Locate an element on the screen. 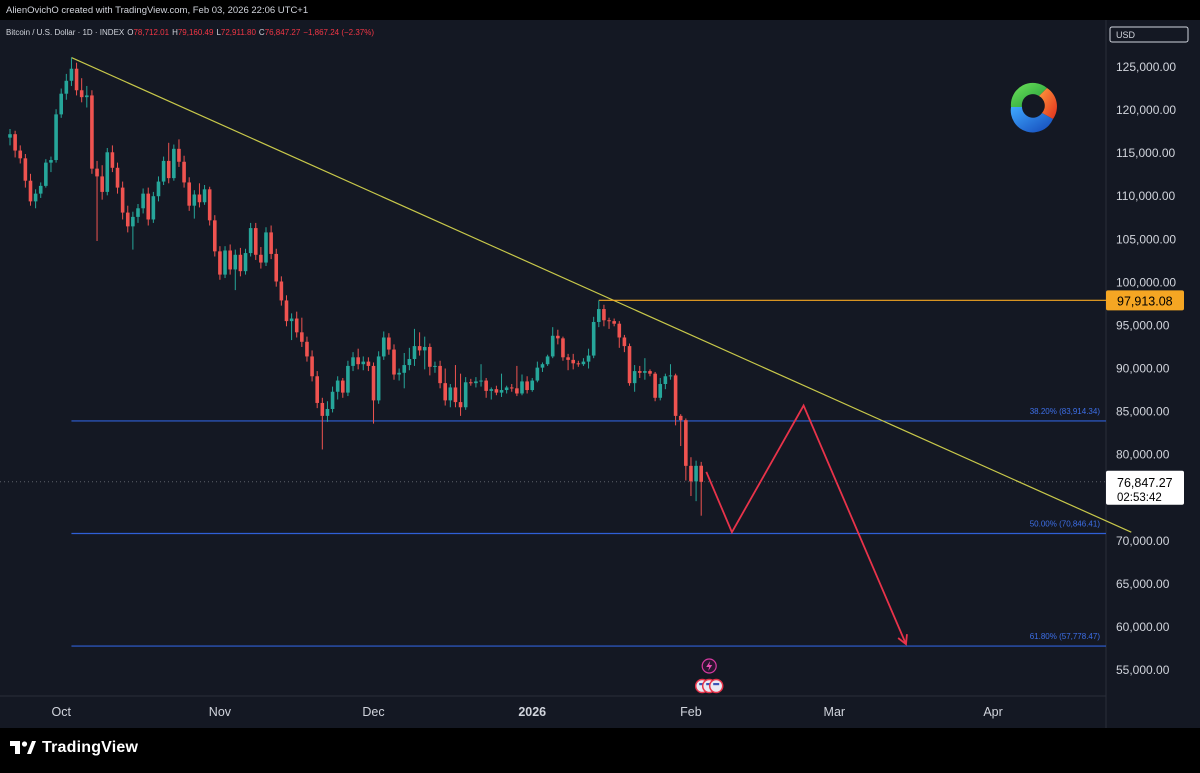 The height and width of the screenshot is (773, 1200). flag-event-icon is located at coordinates (716, 686).